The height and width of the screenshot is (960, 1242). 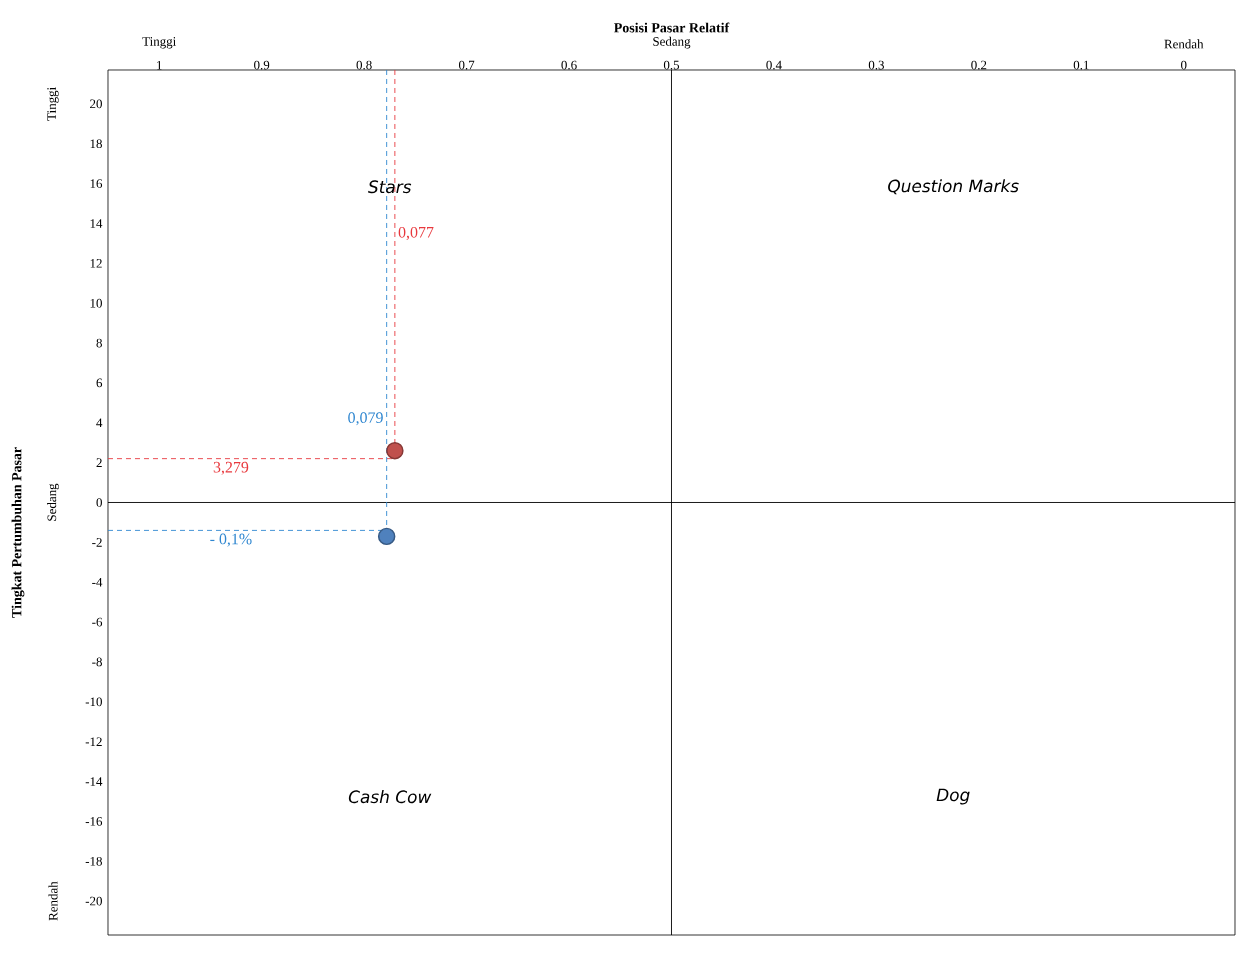 What do you see at coordinates (99, 423) in the screenshot?
I see `y-tick-label: 4` at bounding box center [99, 423].